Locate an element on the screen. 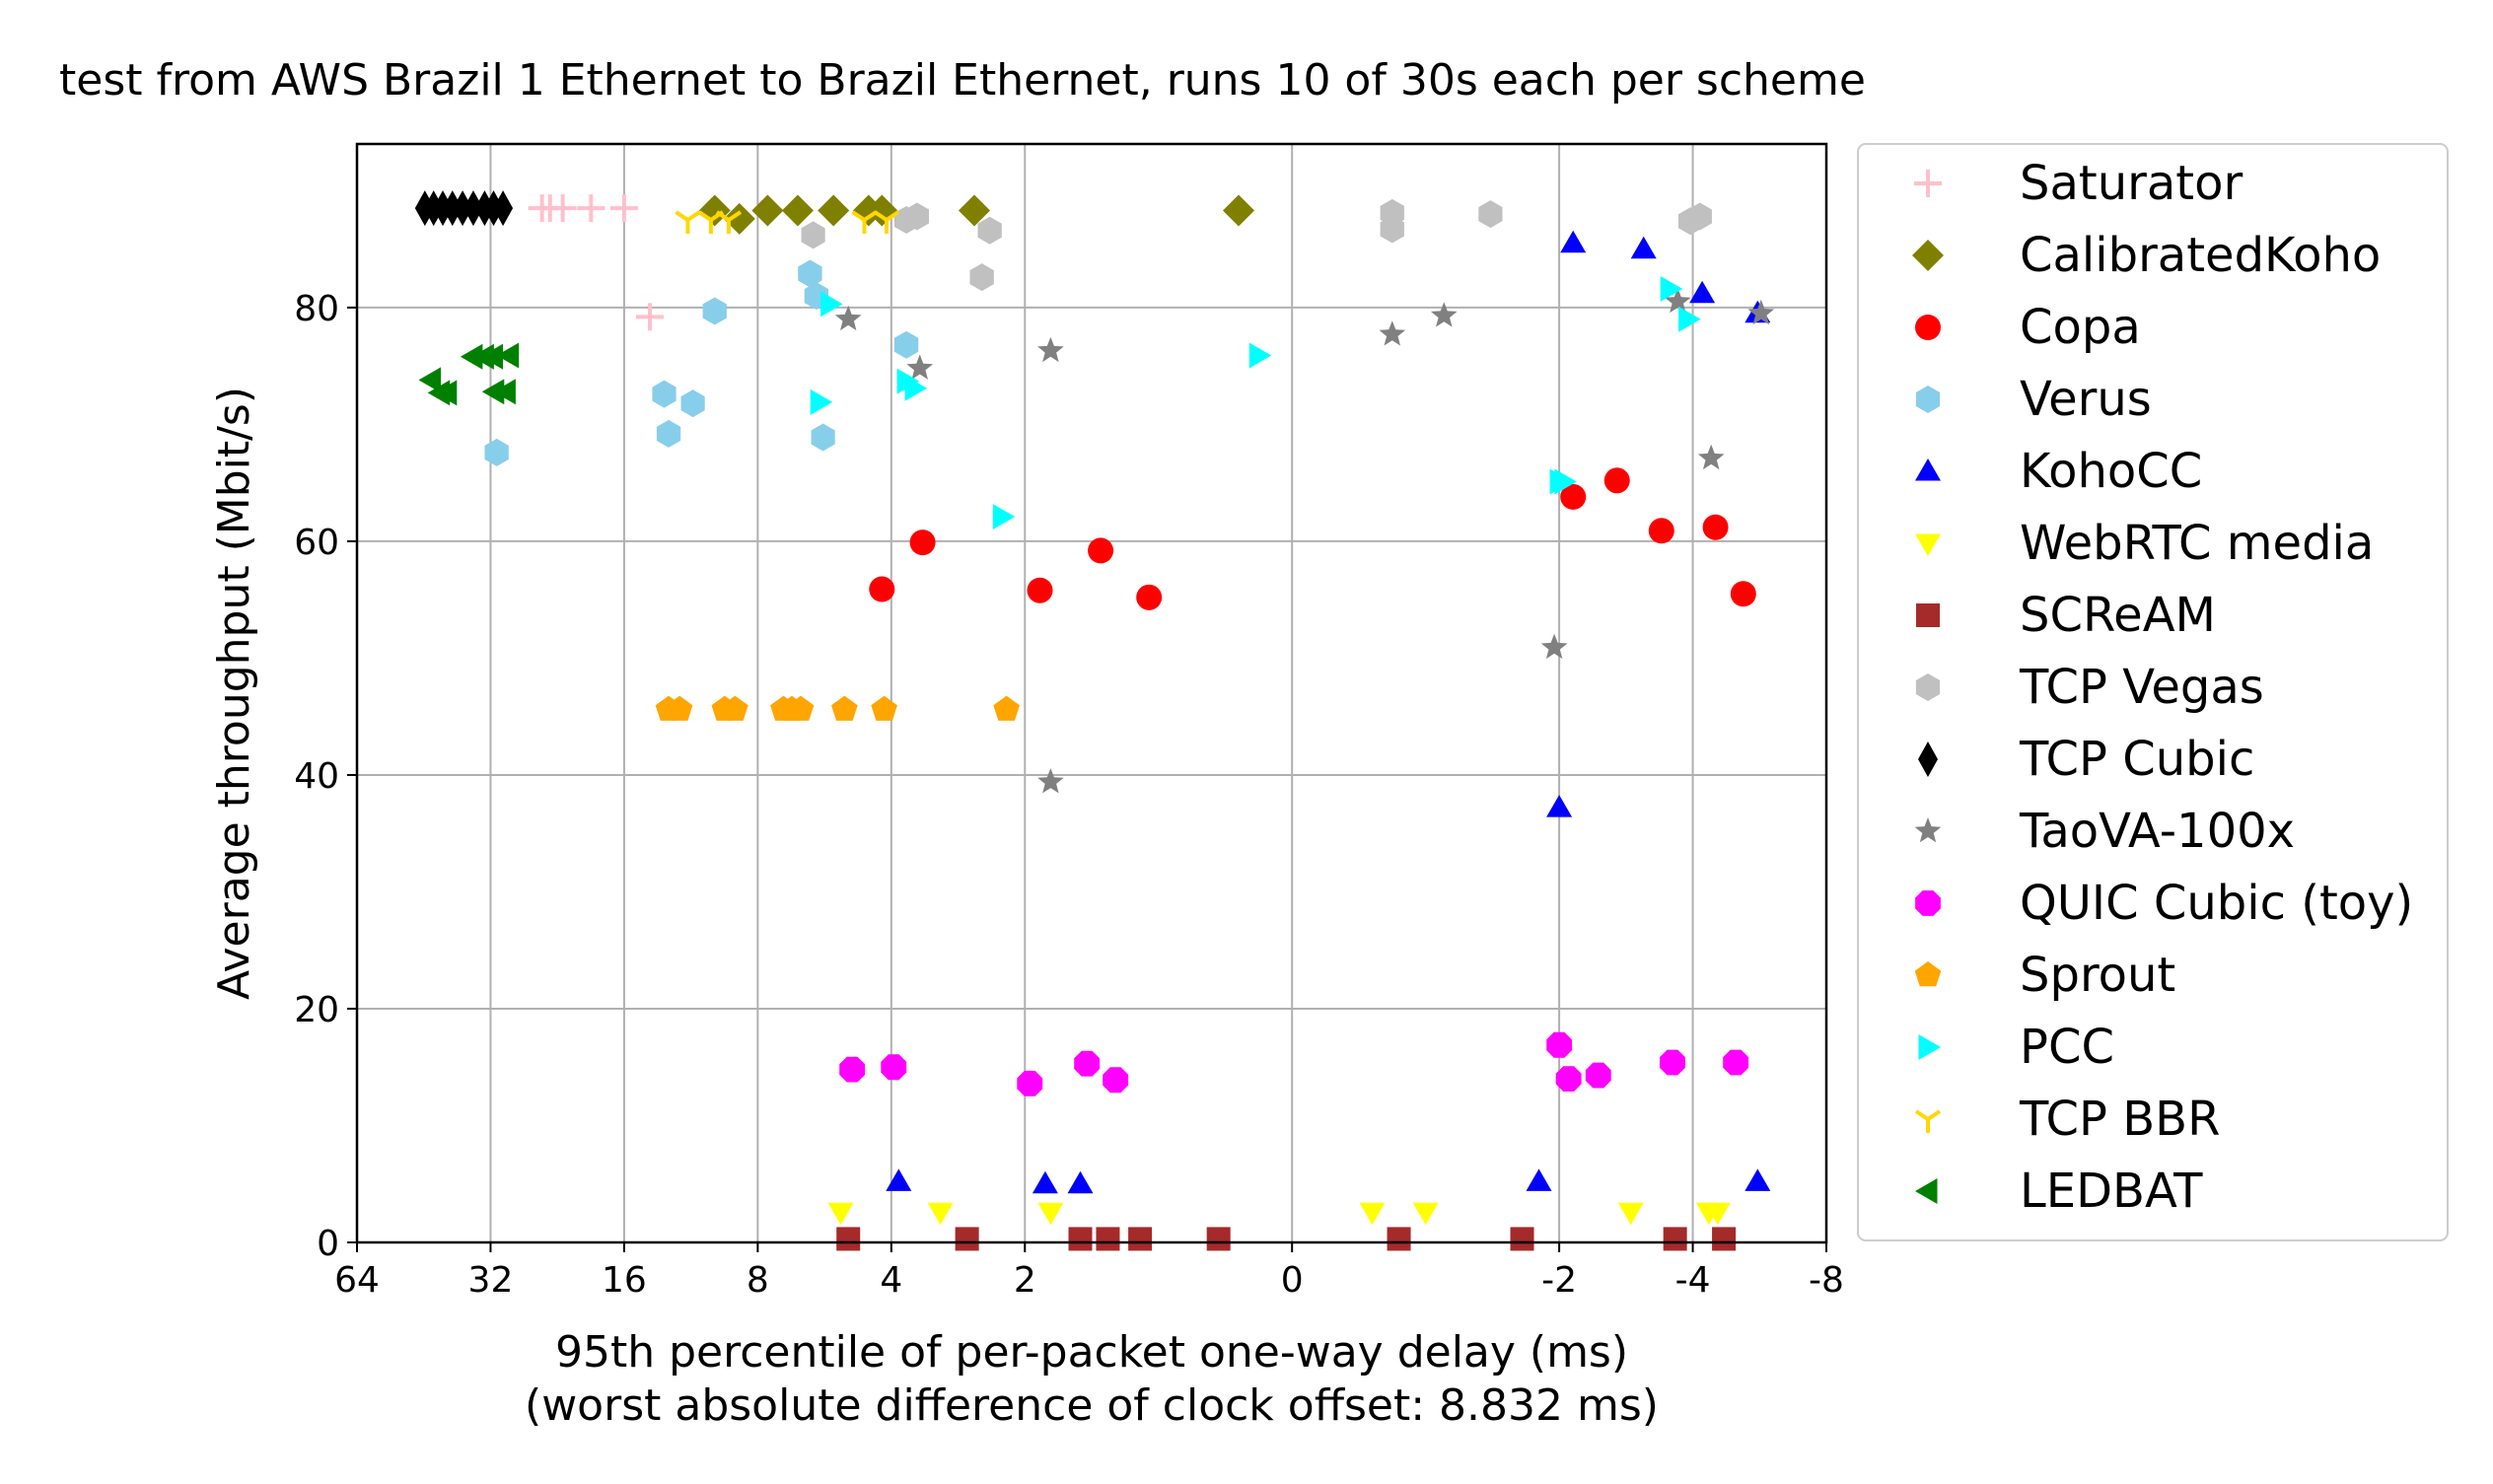 The width and height of the screenshot is (2493, 1484). legend-label: TCP Cubic is located at coordinates (2136, 759).